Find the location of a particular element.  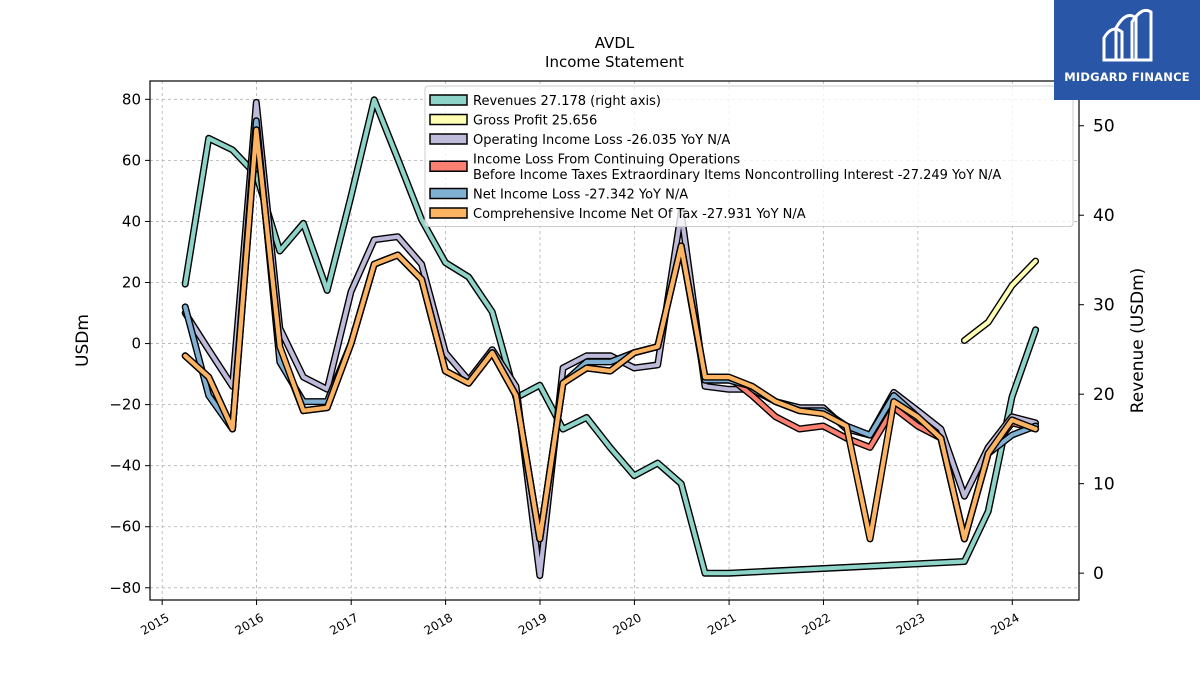

y2-tick-label: 40 is located at coordinates (1104, 216).